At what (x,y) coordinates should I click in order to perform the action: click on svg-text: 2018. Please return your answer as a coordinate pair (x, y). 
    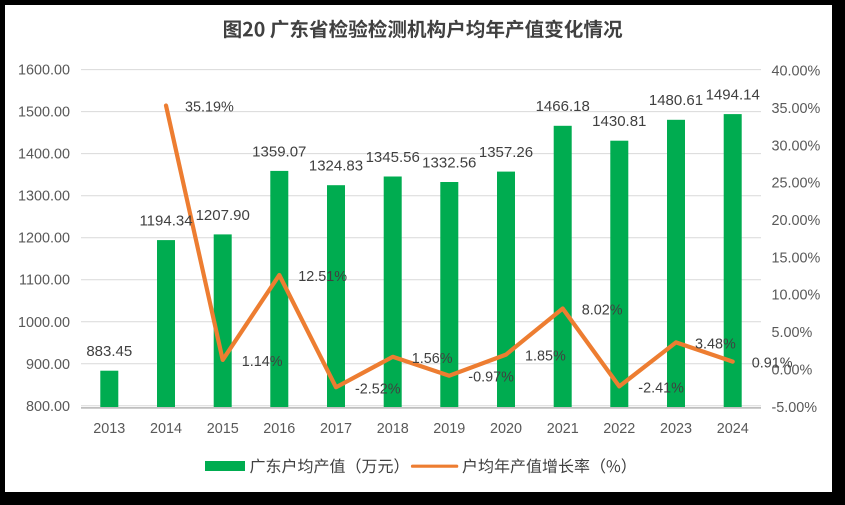
    Looking at the image, I should click on (393, 429).